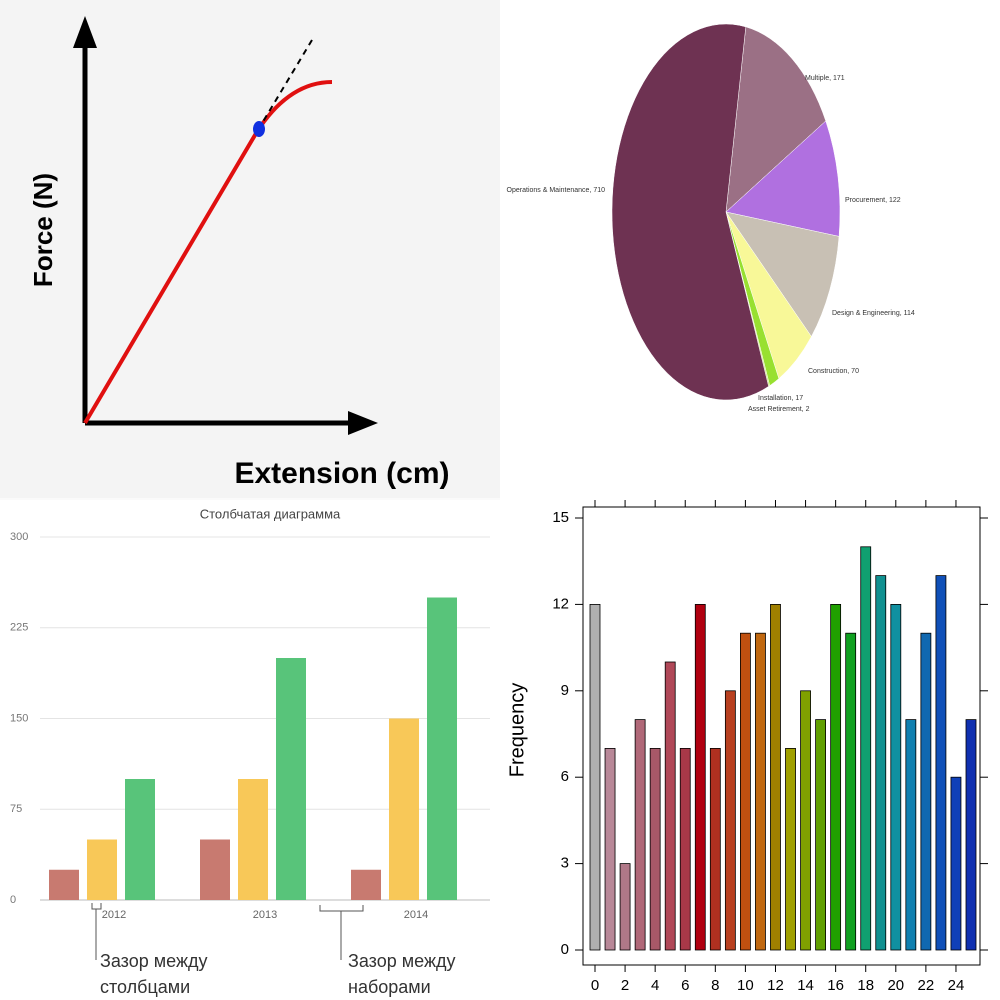 This screenshot has height=1000, width=1000. What do you see at coordinates (685, 985) in the screenshot?
I see `x-tick-label: 6` at bounding box center [685, 985].